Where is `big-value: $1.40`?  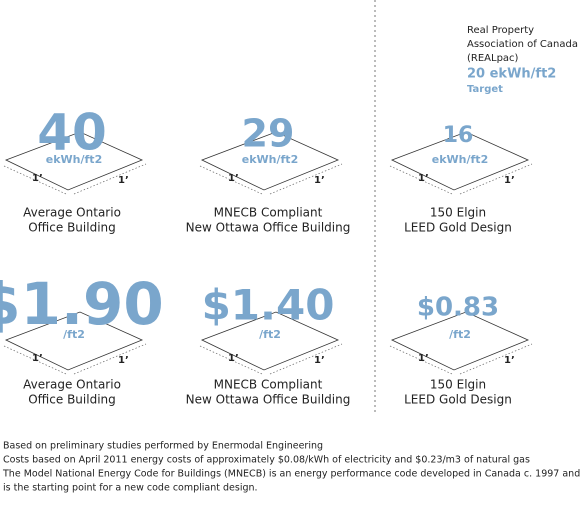
big-value: $1.40 is located at coordinates (268, 305).